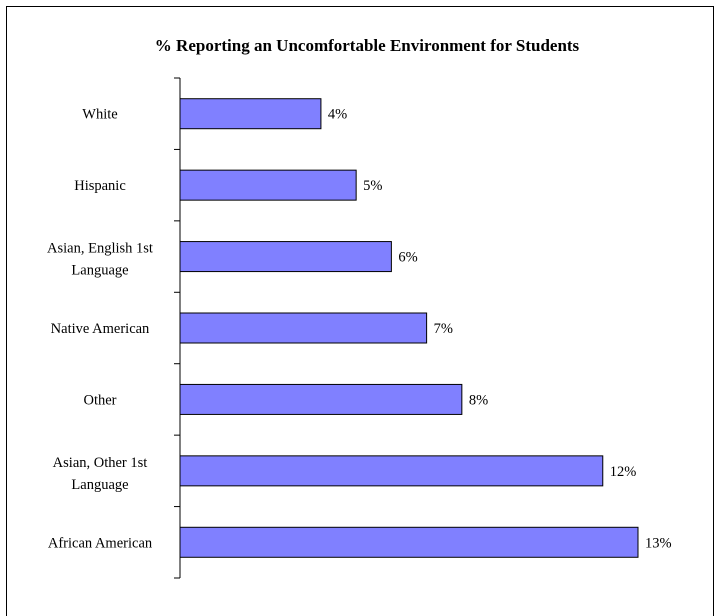 This screenshot has width=723, height=616. What do you see at coordinates (372, 186) in the screenshot?
I see `bar-value-label: 5%` at bounding box center [372, 186].